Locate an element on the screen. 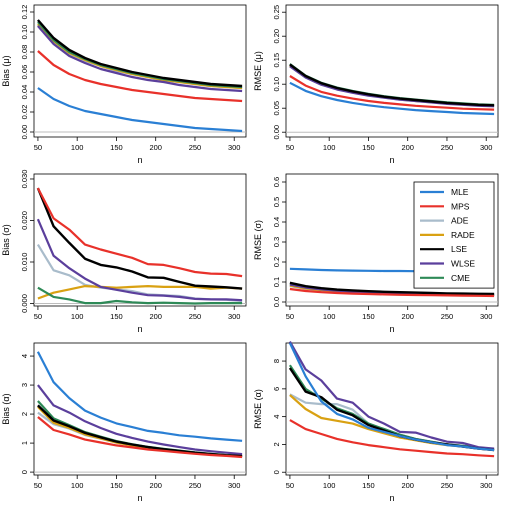  y-tick-label: 0.000 is located at coordinates (24, 303).